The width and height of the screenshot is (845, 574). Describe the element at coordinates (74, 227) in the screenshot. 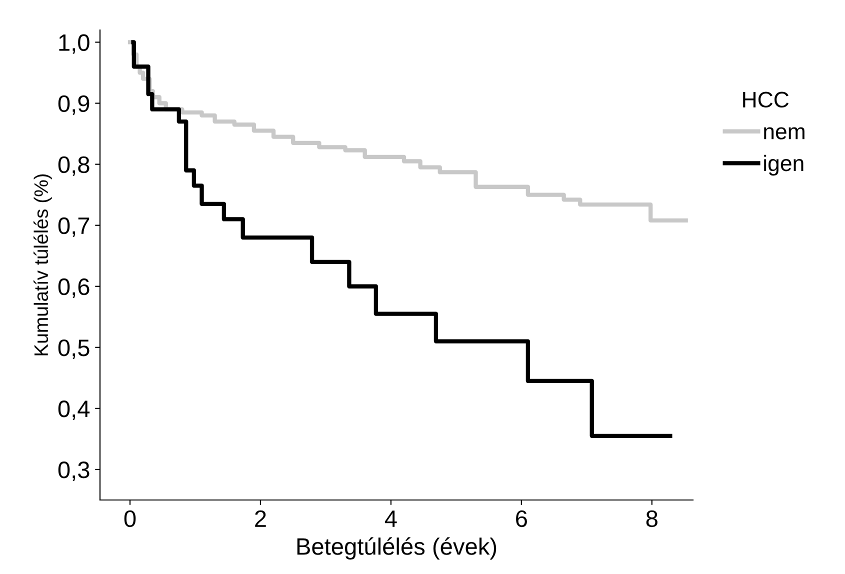

I see `y-tick-label: 0,7` at that location.